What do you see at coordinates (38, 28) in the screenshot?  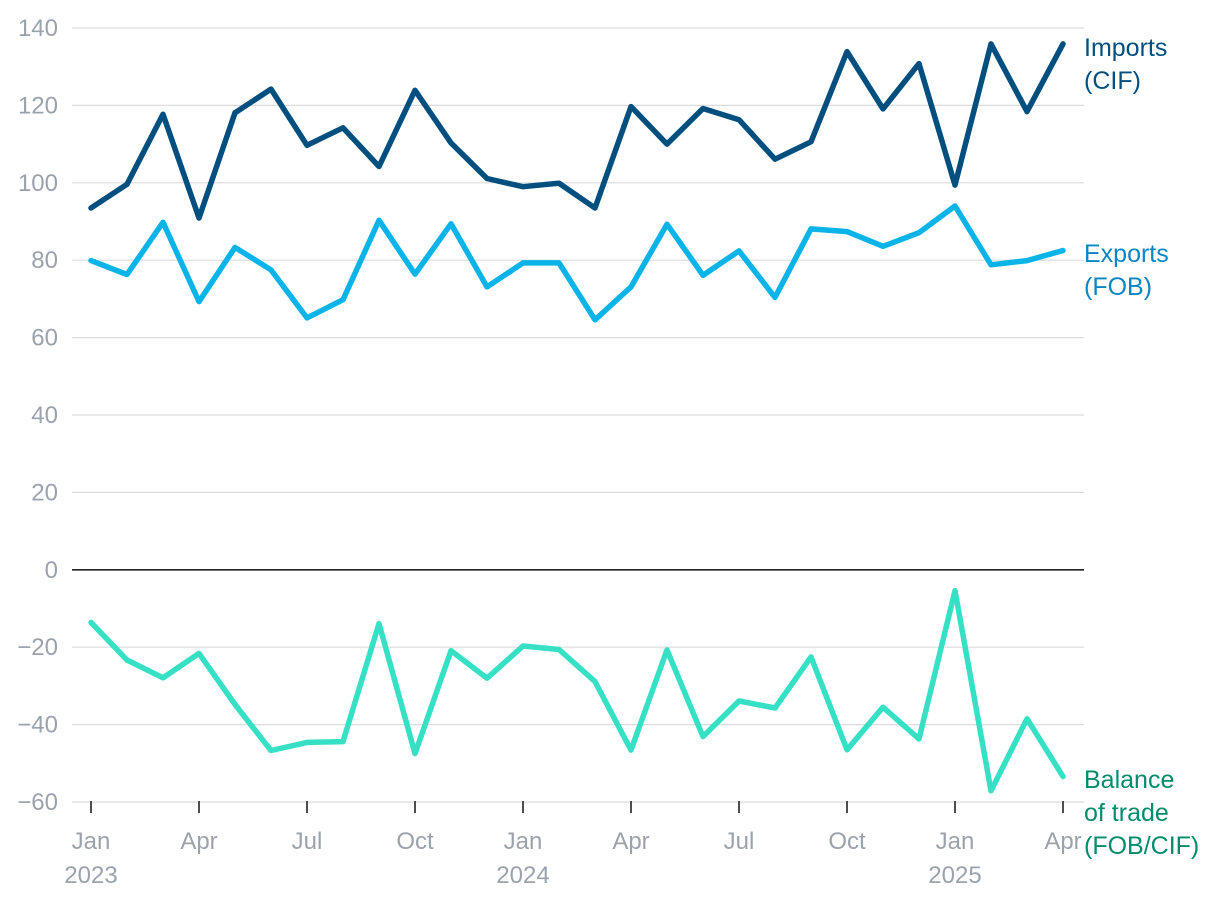 I see `y-tick-label: 140` at bounding box center [38, 28].